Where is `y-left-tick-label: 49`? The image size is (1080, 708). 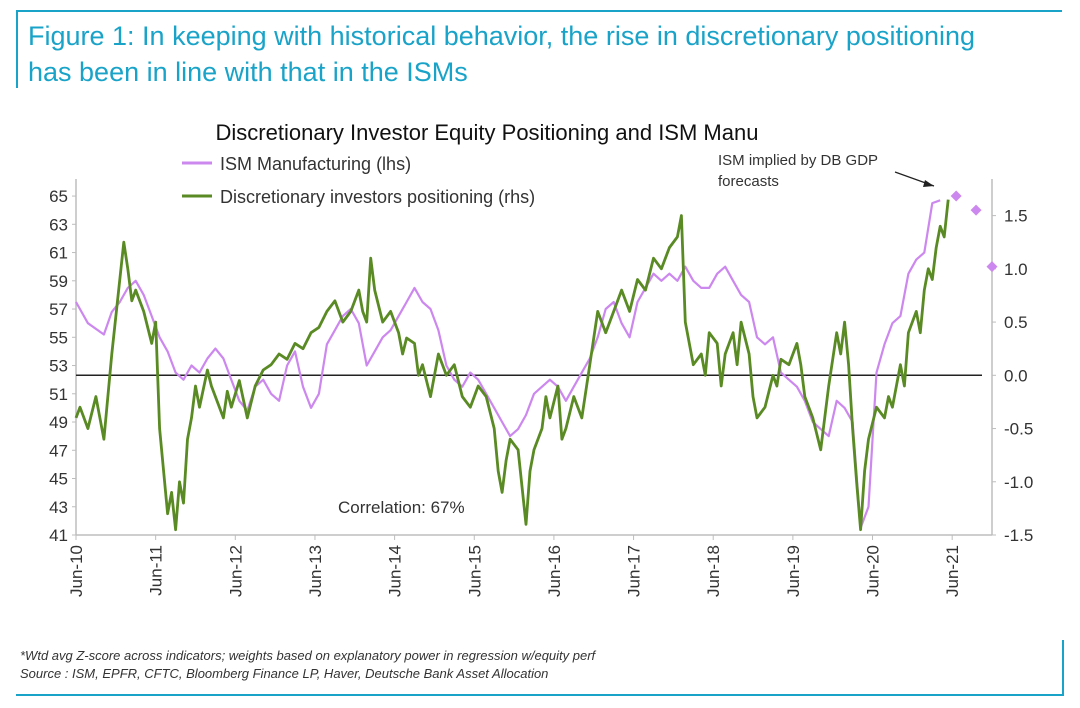 y-left-tick-label: 49 is located at coordinates (58, 422).